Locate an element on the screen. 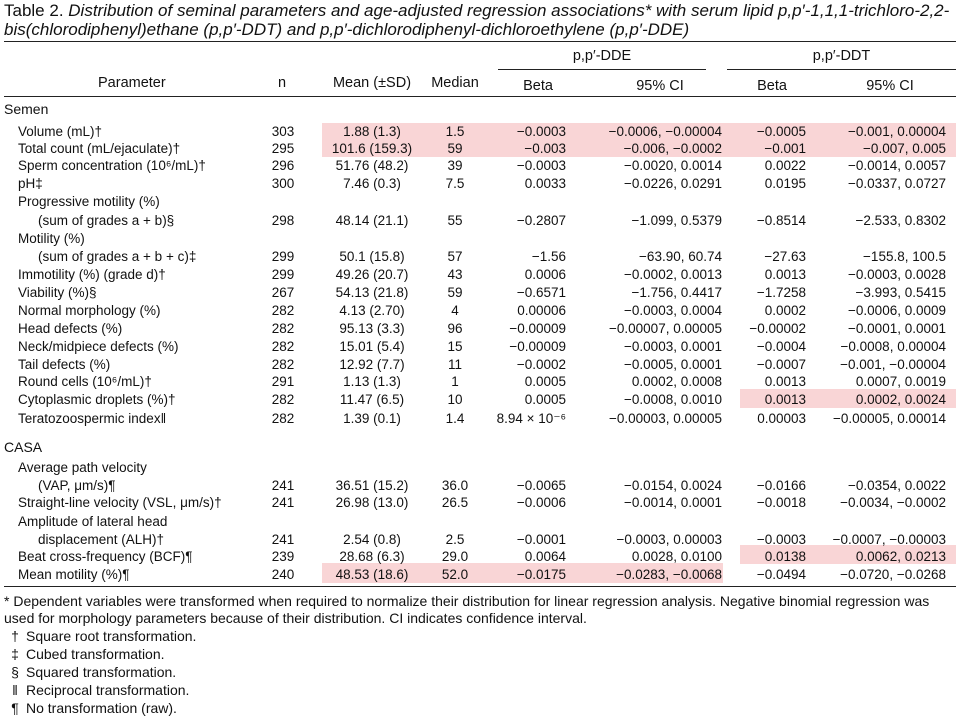 The image size is (960, 720). row-parameter-label: Beat cross-frequency (BCF)¶ is located at coordinates (105, 556).